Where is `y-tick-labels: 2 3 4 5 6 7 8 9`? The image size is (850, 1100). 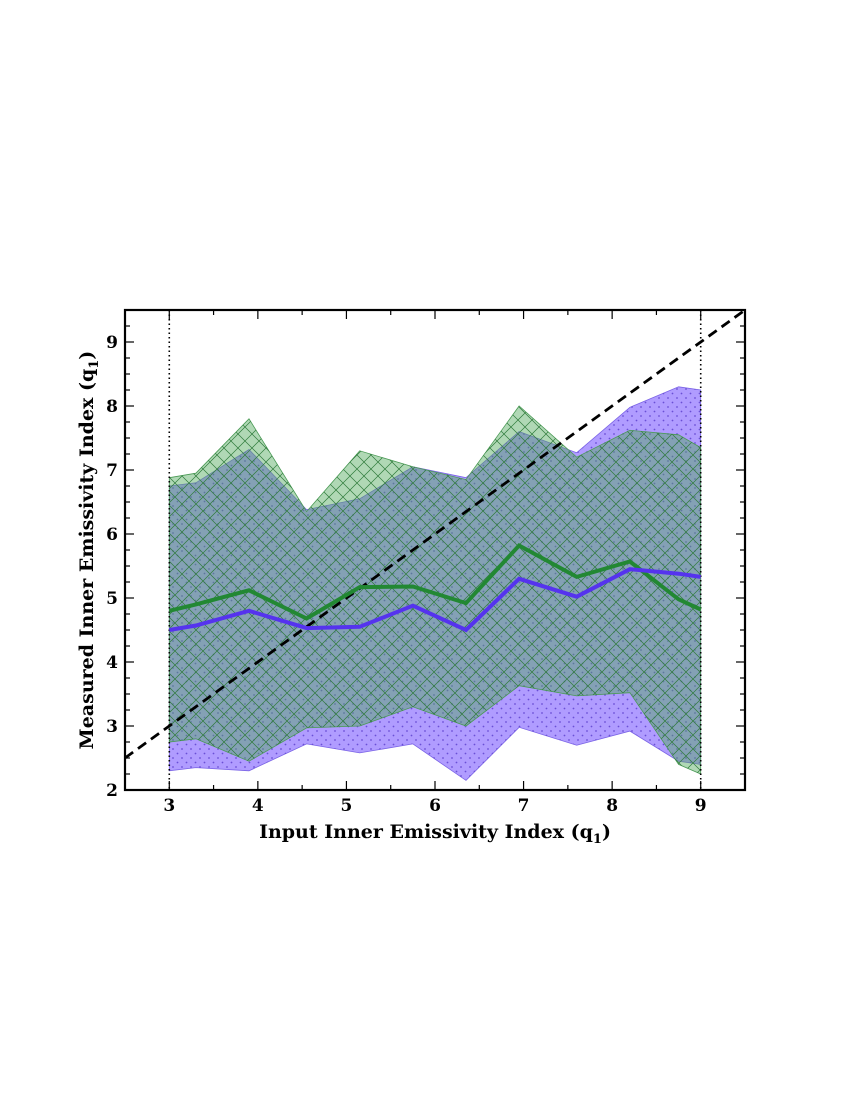 y-tick-labels: 2 3 4 5 6 7 8 9 is located at coordinates (112, 567).